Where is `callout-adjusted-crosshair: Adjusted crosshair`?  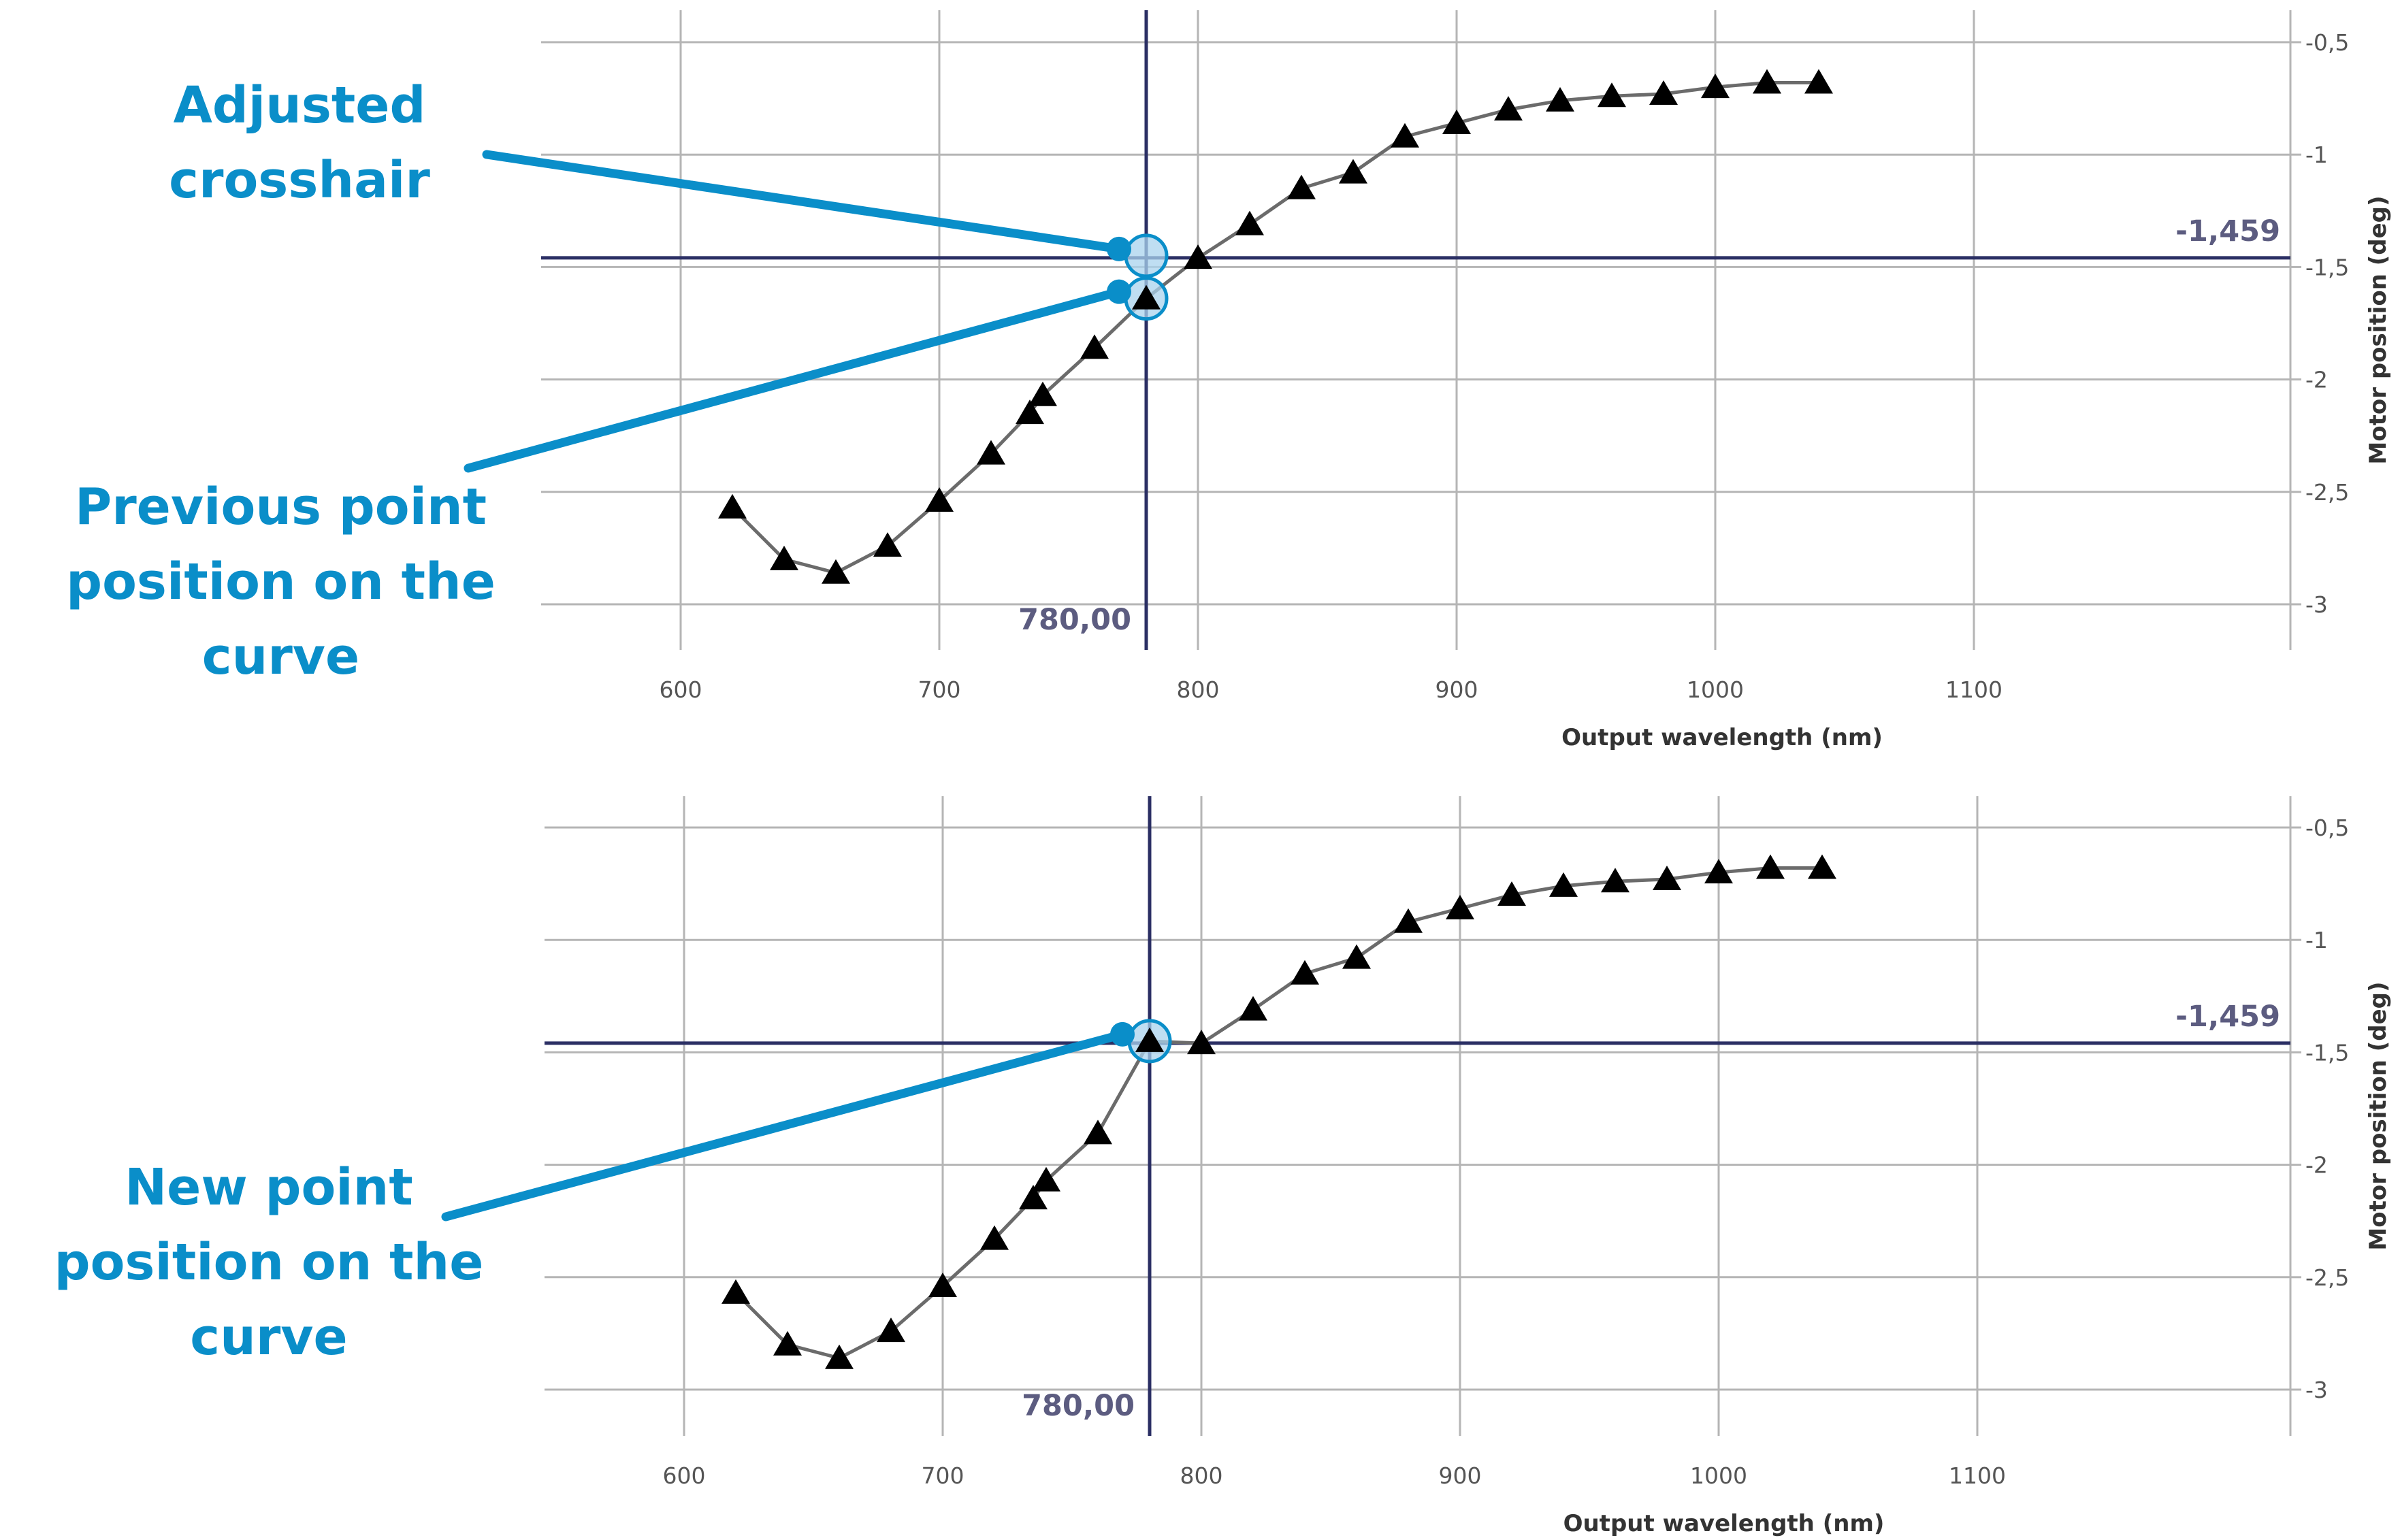 callout-adjusted-crosshair: Adjusted crosshair is located at coordinates (299, 143).